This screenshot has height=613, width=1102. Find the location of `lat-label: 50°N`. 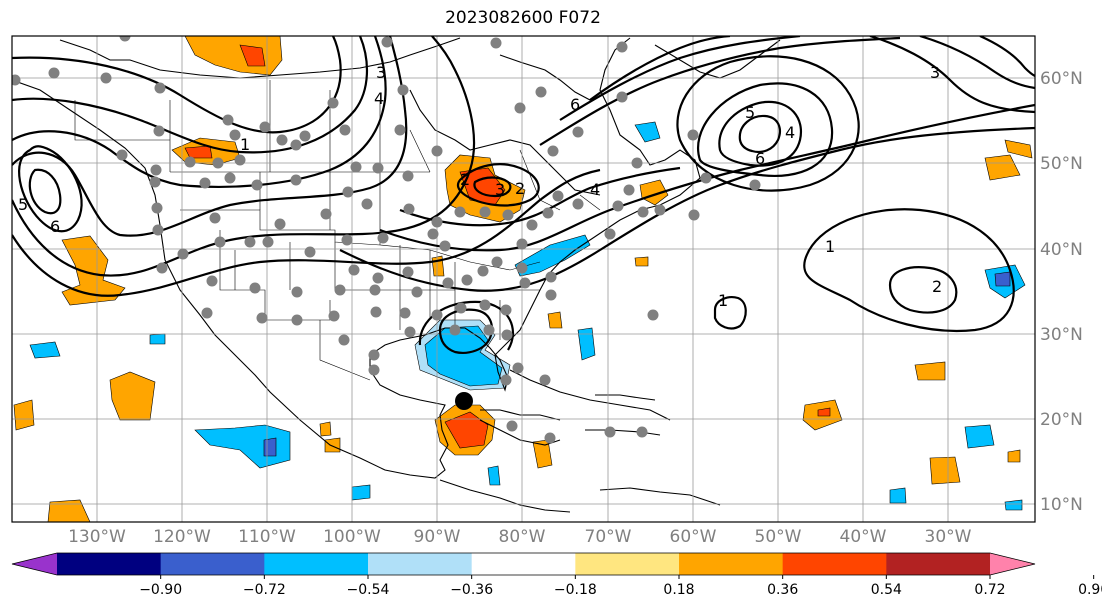

lat-label: 50°N is located at coordinates (1061, 164).